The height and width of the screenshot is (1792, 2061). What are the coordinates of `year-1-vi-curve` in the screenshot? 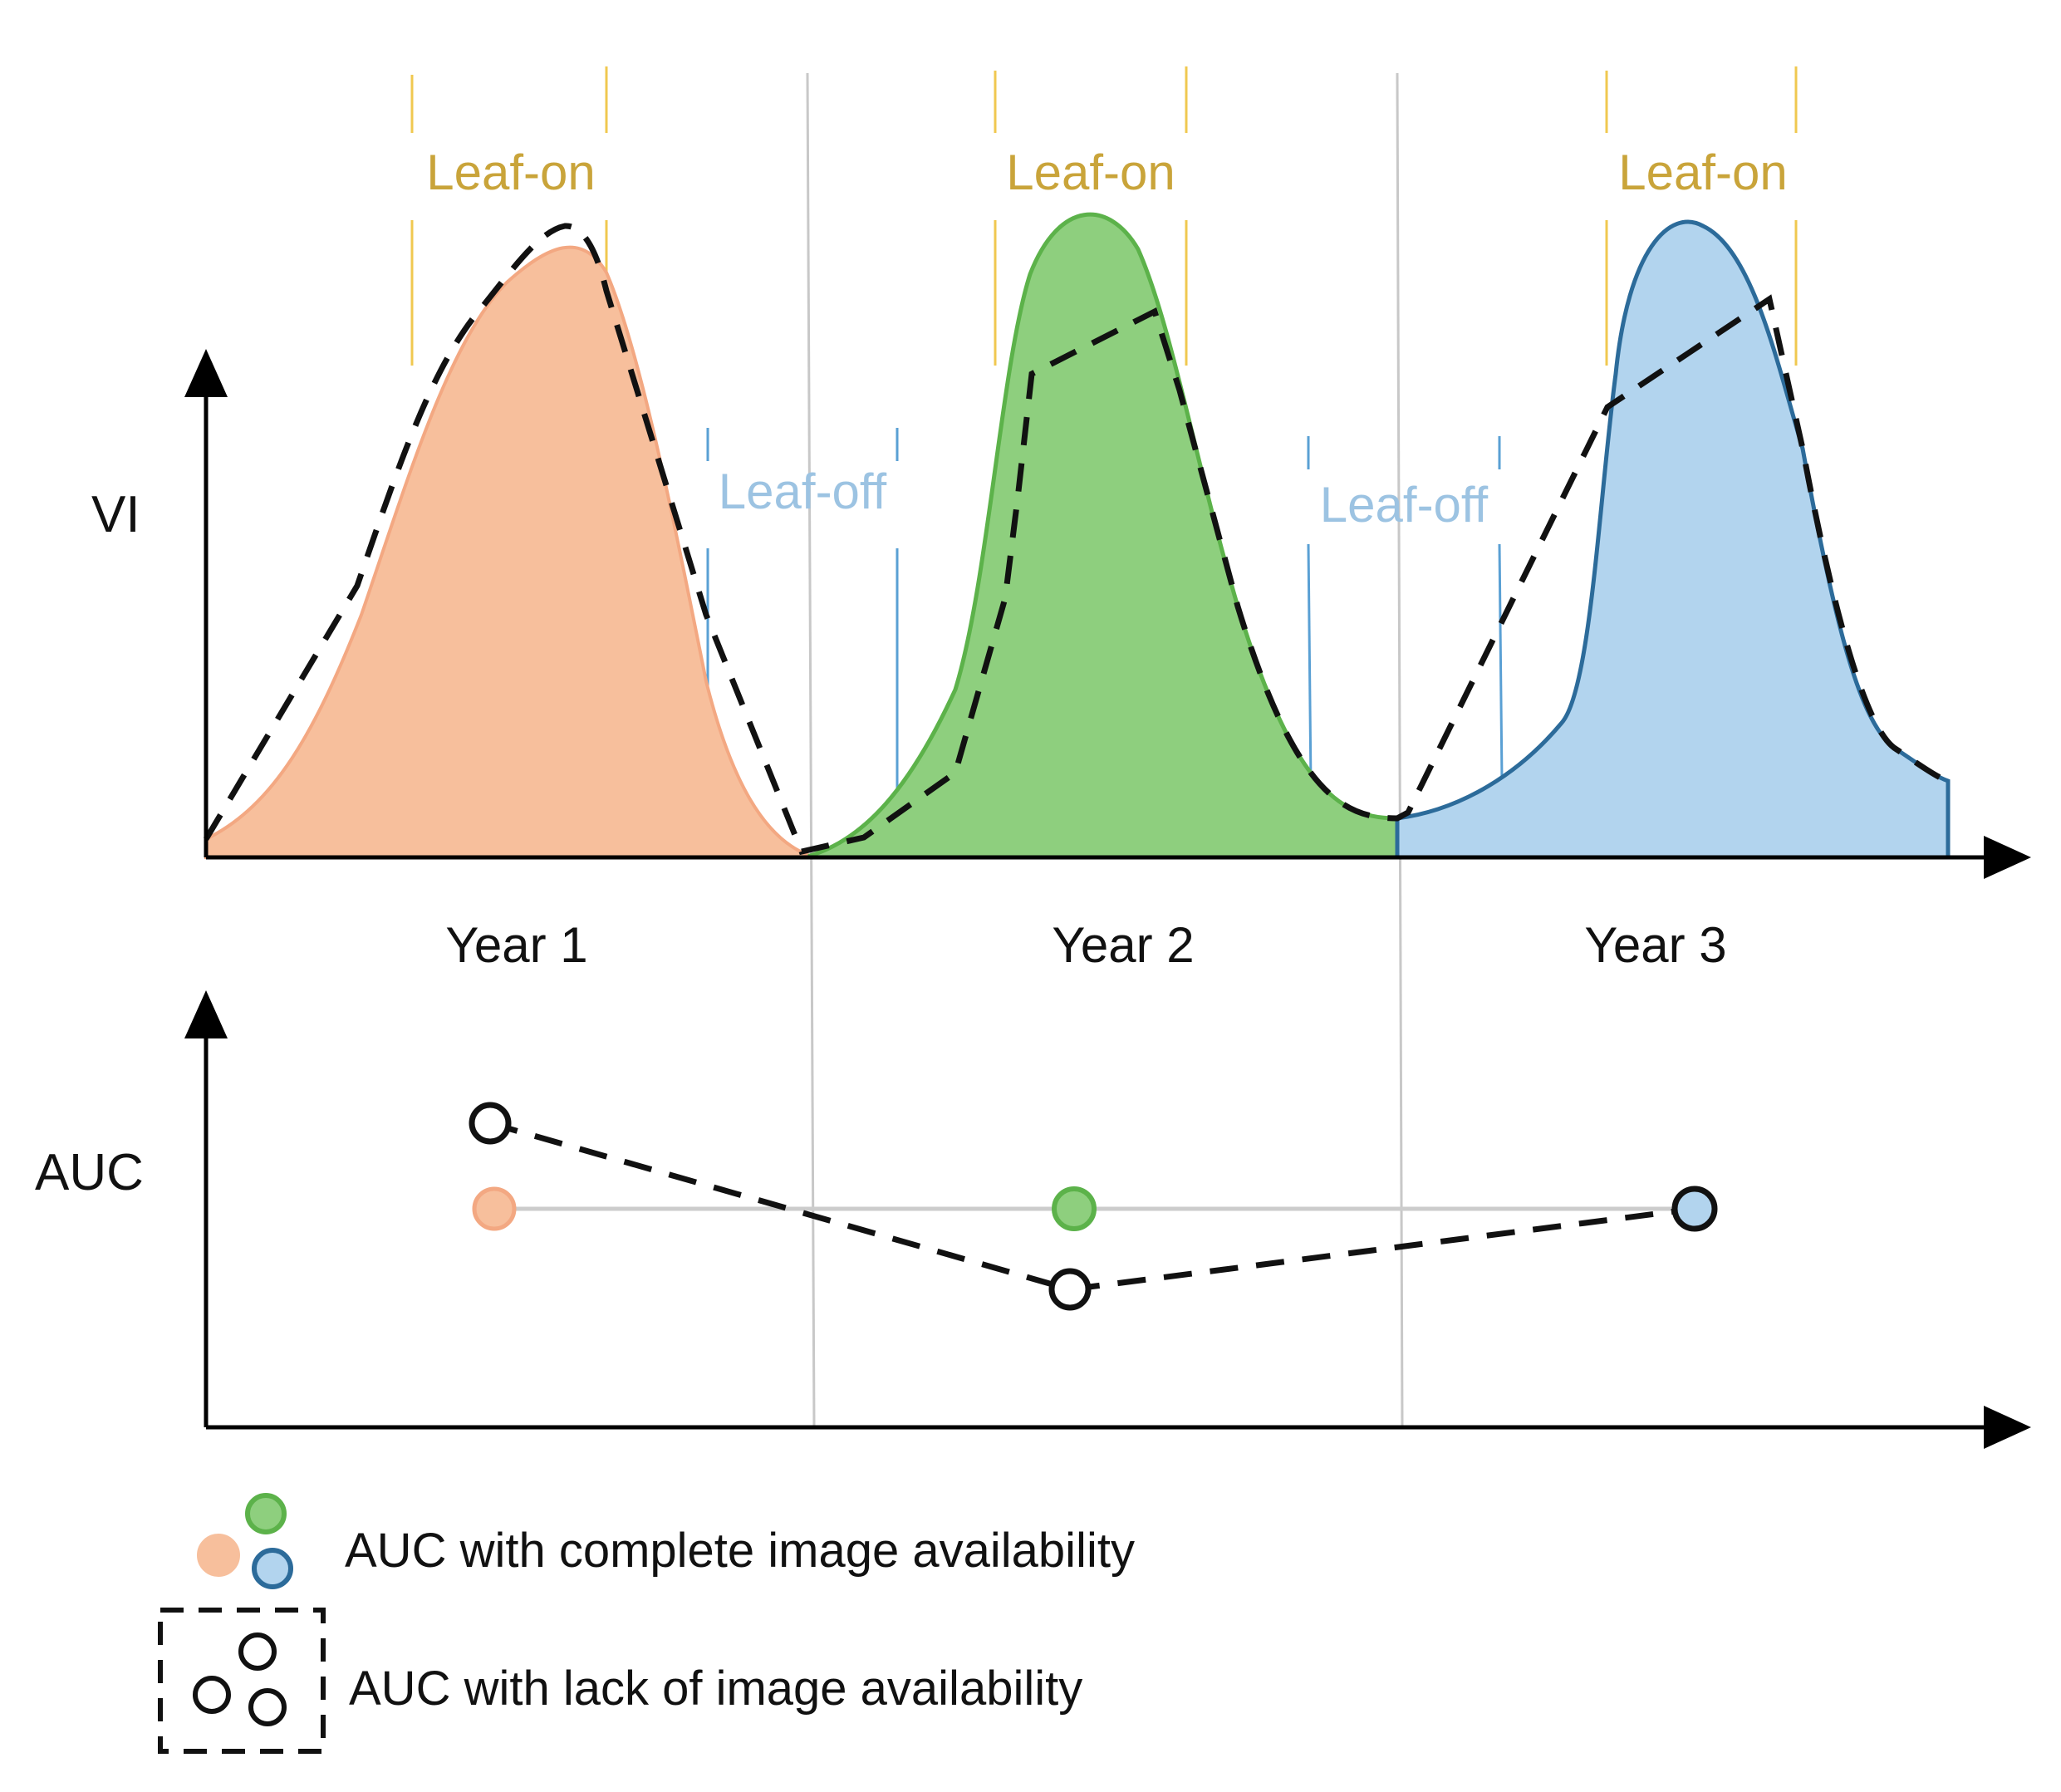 It's located at (508, 552).